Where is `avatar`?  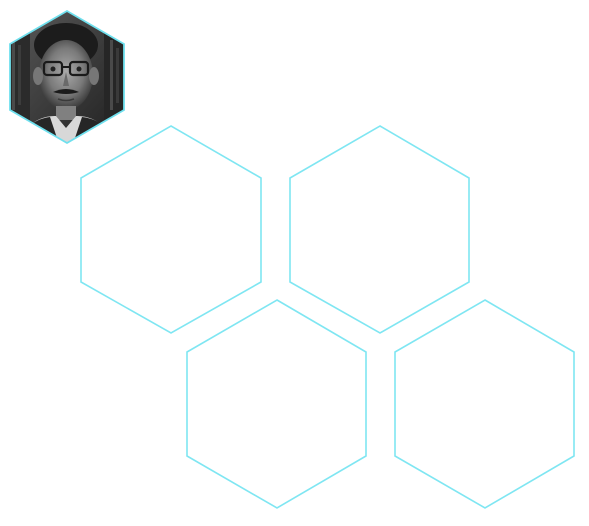 avatar is located at coordinates (68, 78).